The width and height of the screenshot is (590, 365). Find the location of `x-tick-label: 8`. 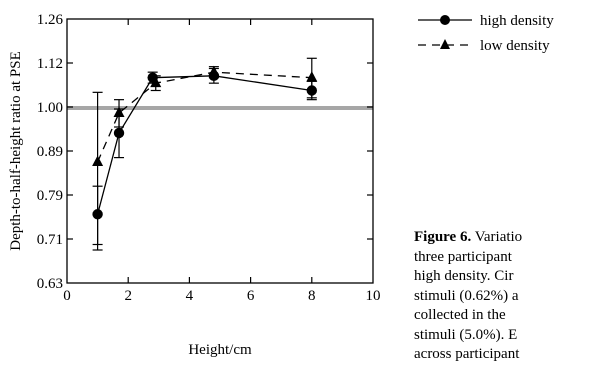

x-tick-label: 8 is located at coordinates (312, 296).